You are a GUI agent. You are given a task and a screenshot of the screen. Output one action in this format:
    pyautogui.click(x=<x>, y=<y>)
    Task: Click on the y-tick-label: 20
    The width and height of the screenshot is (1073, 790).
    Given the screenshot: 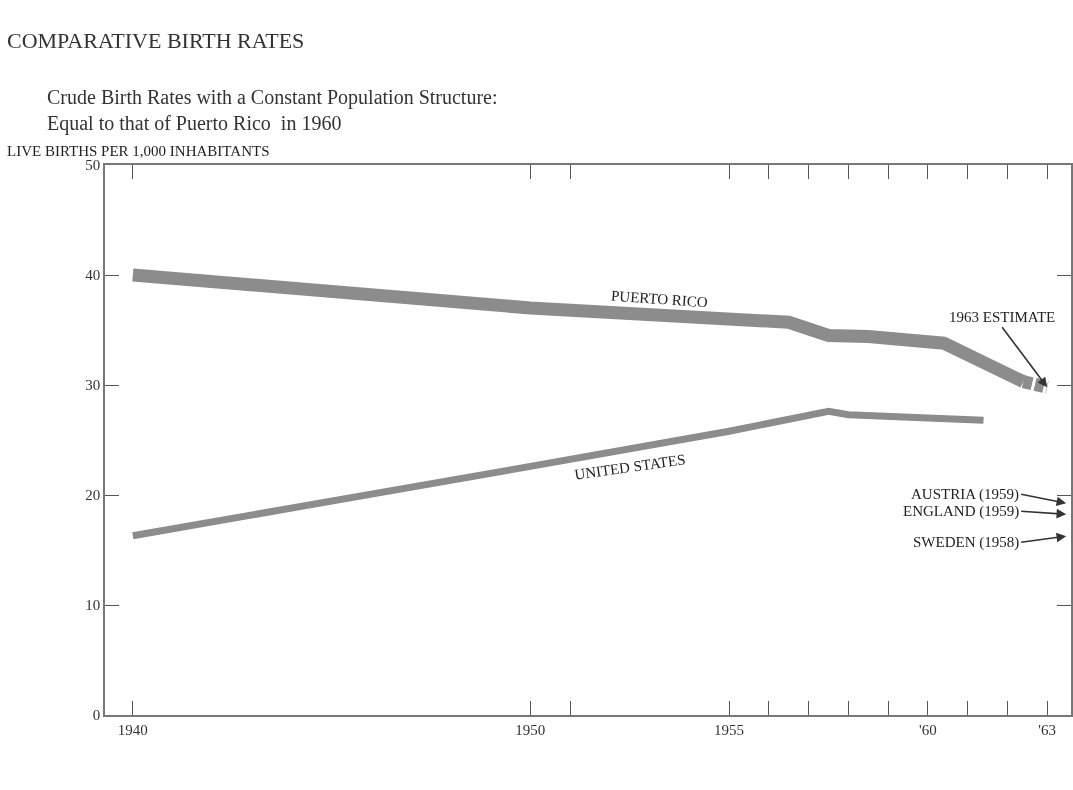 What is the action you would take?
    pyautogui.click(x=93, y=495)
    